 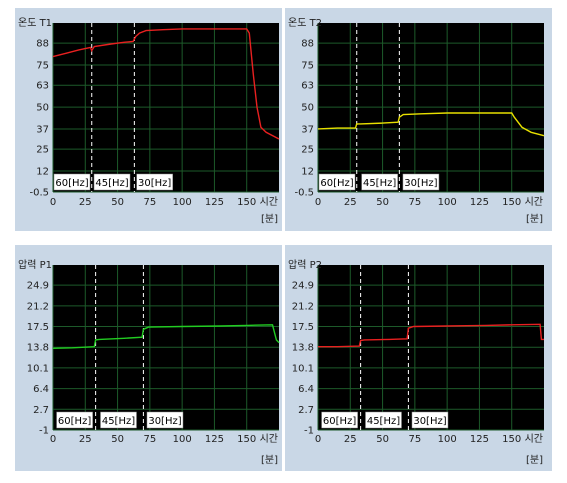 I want to click on y-tick-label: 17.5, so click(x=38, y=327).